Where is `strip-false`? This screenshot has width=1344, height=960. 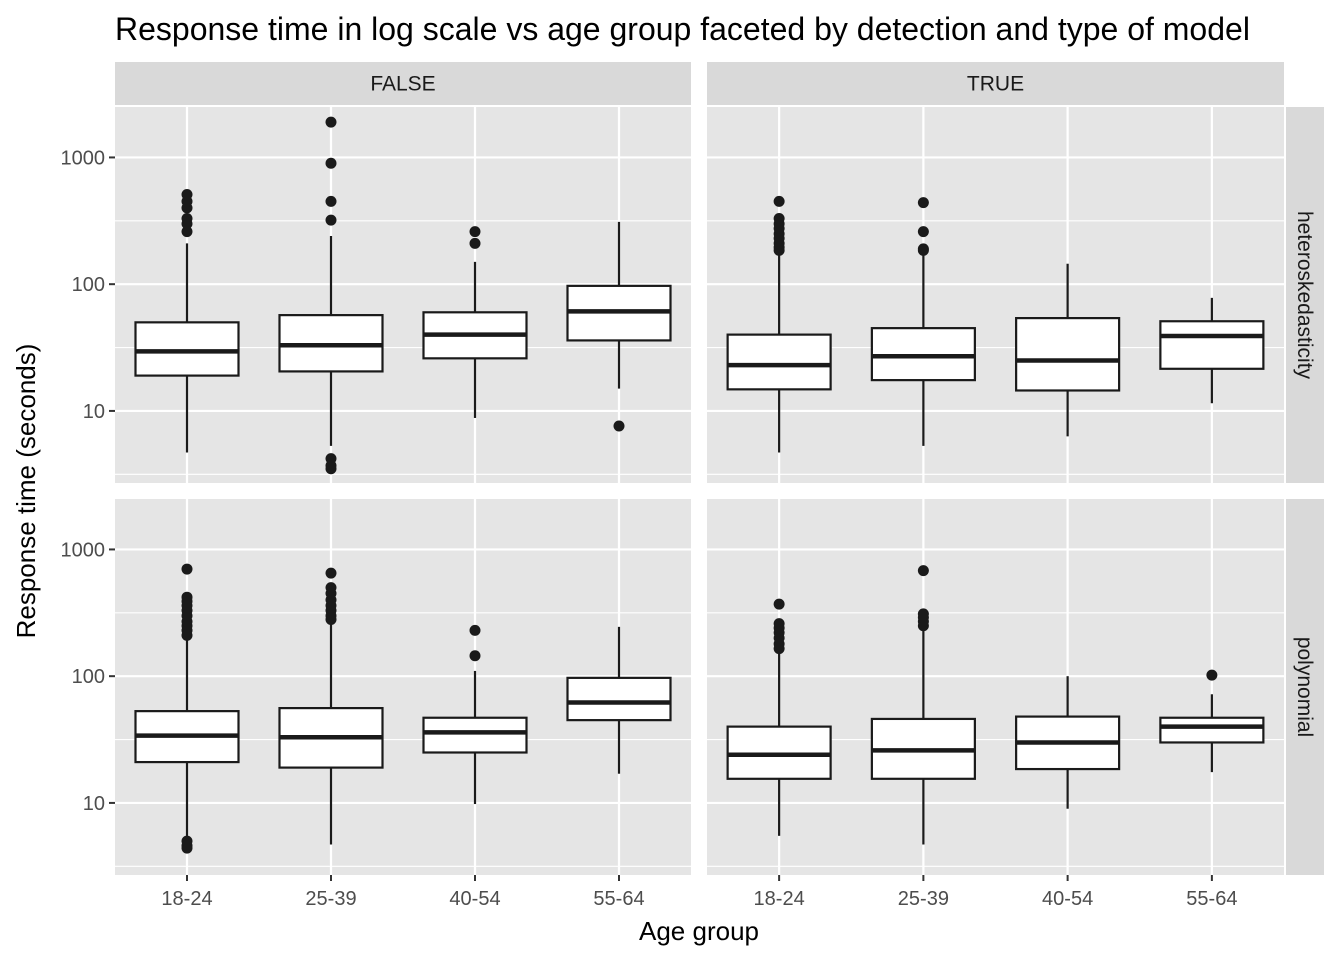 strip-false is located at coordinates (403, 83).